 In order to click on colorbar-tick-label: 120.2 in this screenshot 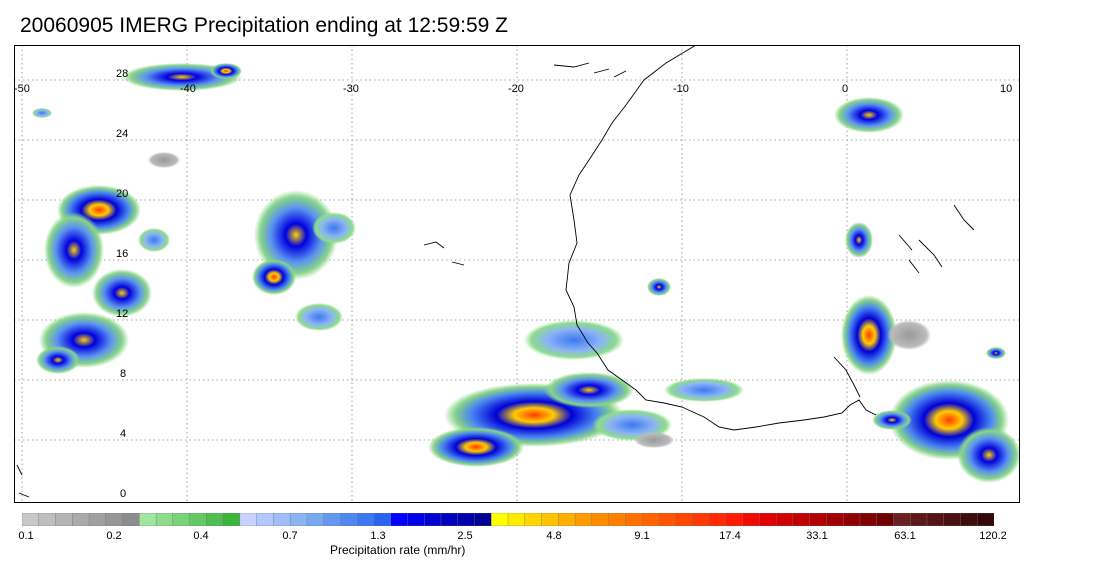, I will do `click(993, 536)`.